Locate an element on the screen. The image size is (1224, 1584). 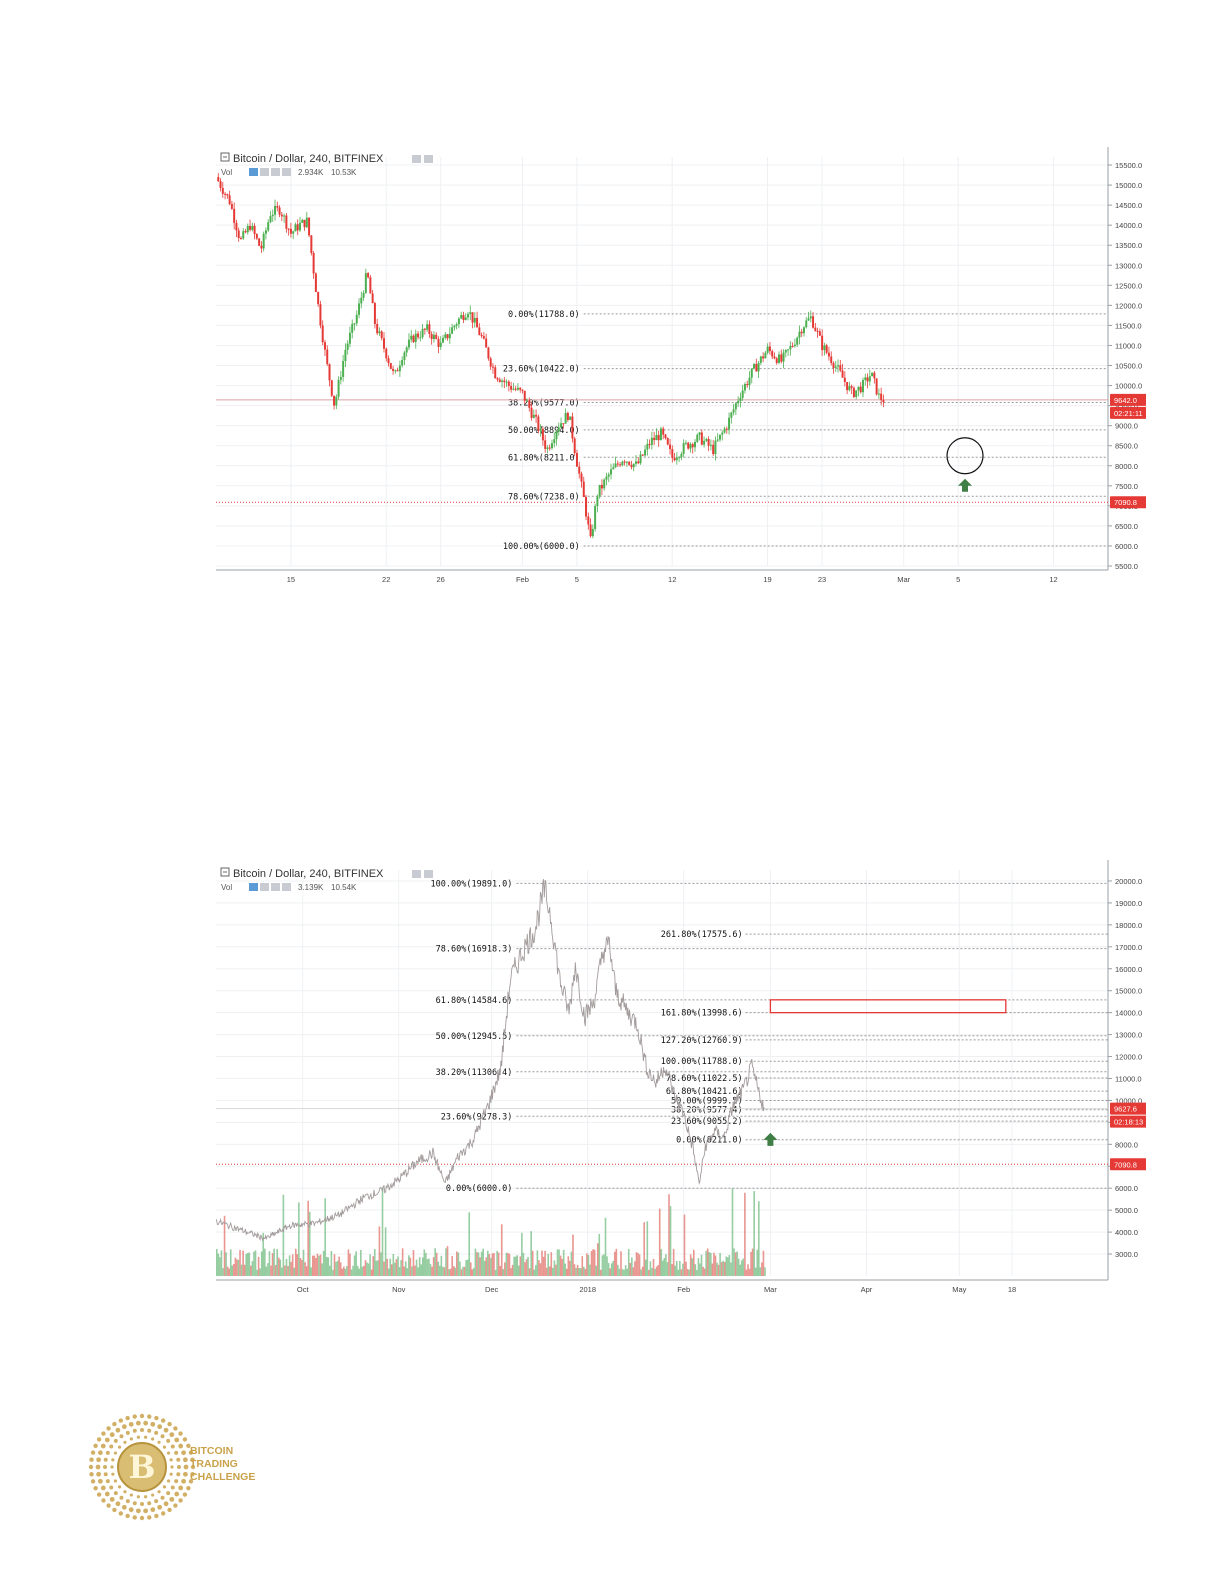
countdown-tag: 02:18:13 is located at coordinates (1128, 1121).